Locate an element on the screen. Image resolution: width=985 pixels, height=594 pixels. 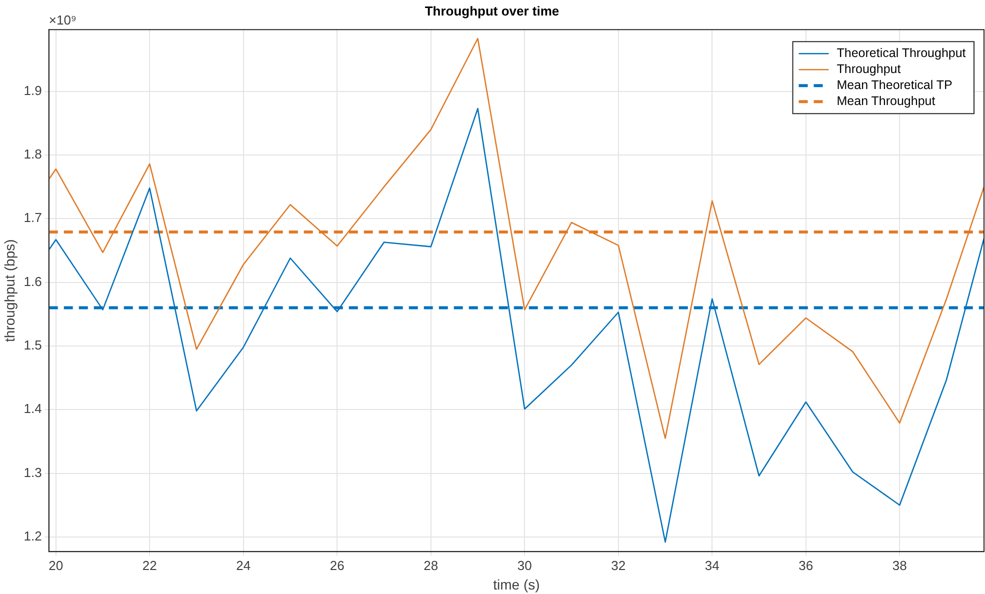
x-tick-label: 26 is located at coordinates (337, 565).